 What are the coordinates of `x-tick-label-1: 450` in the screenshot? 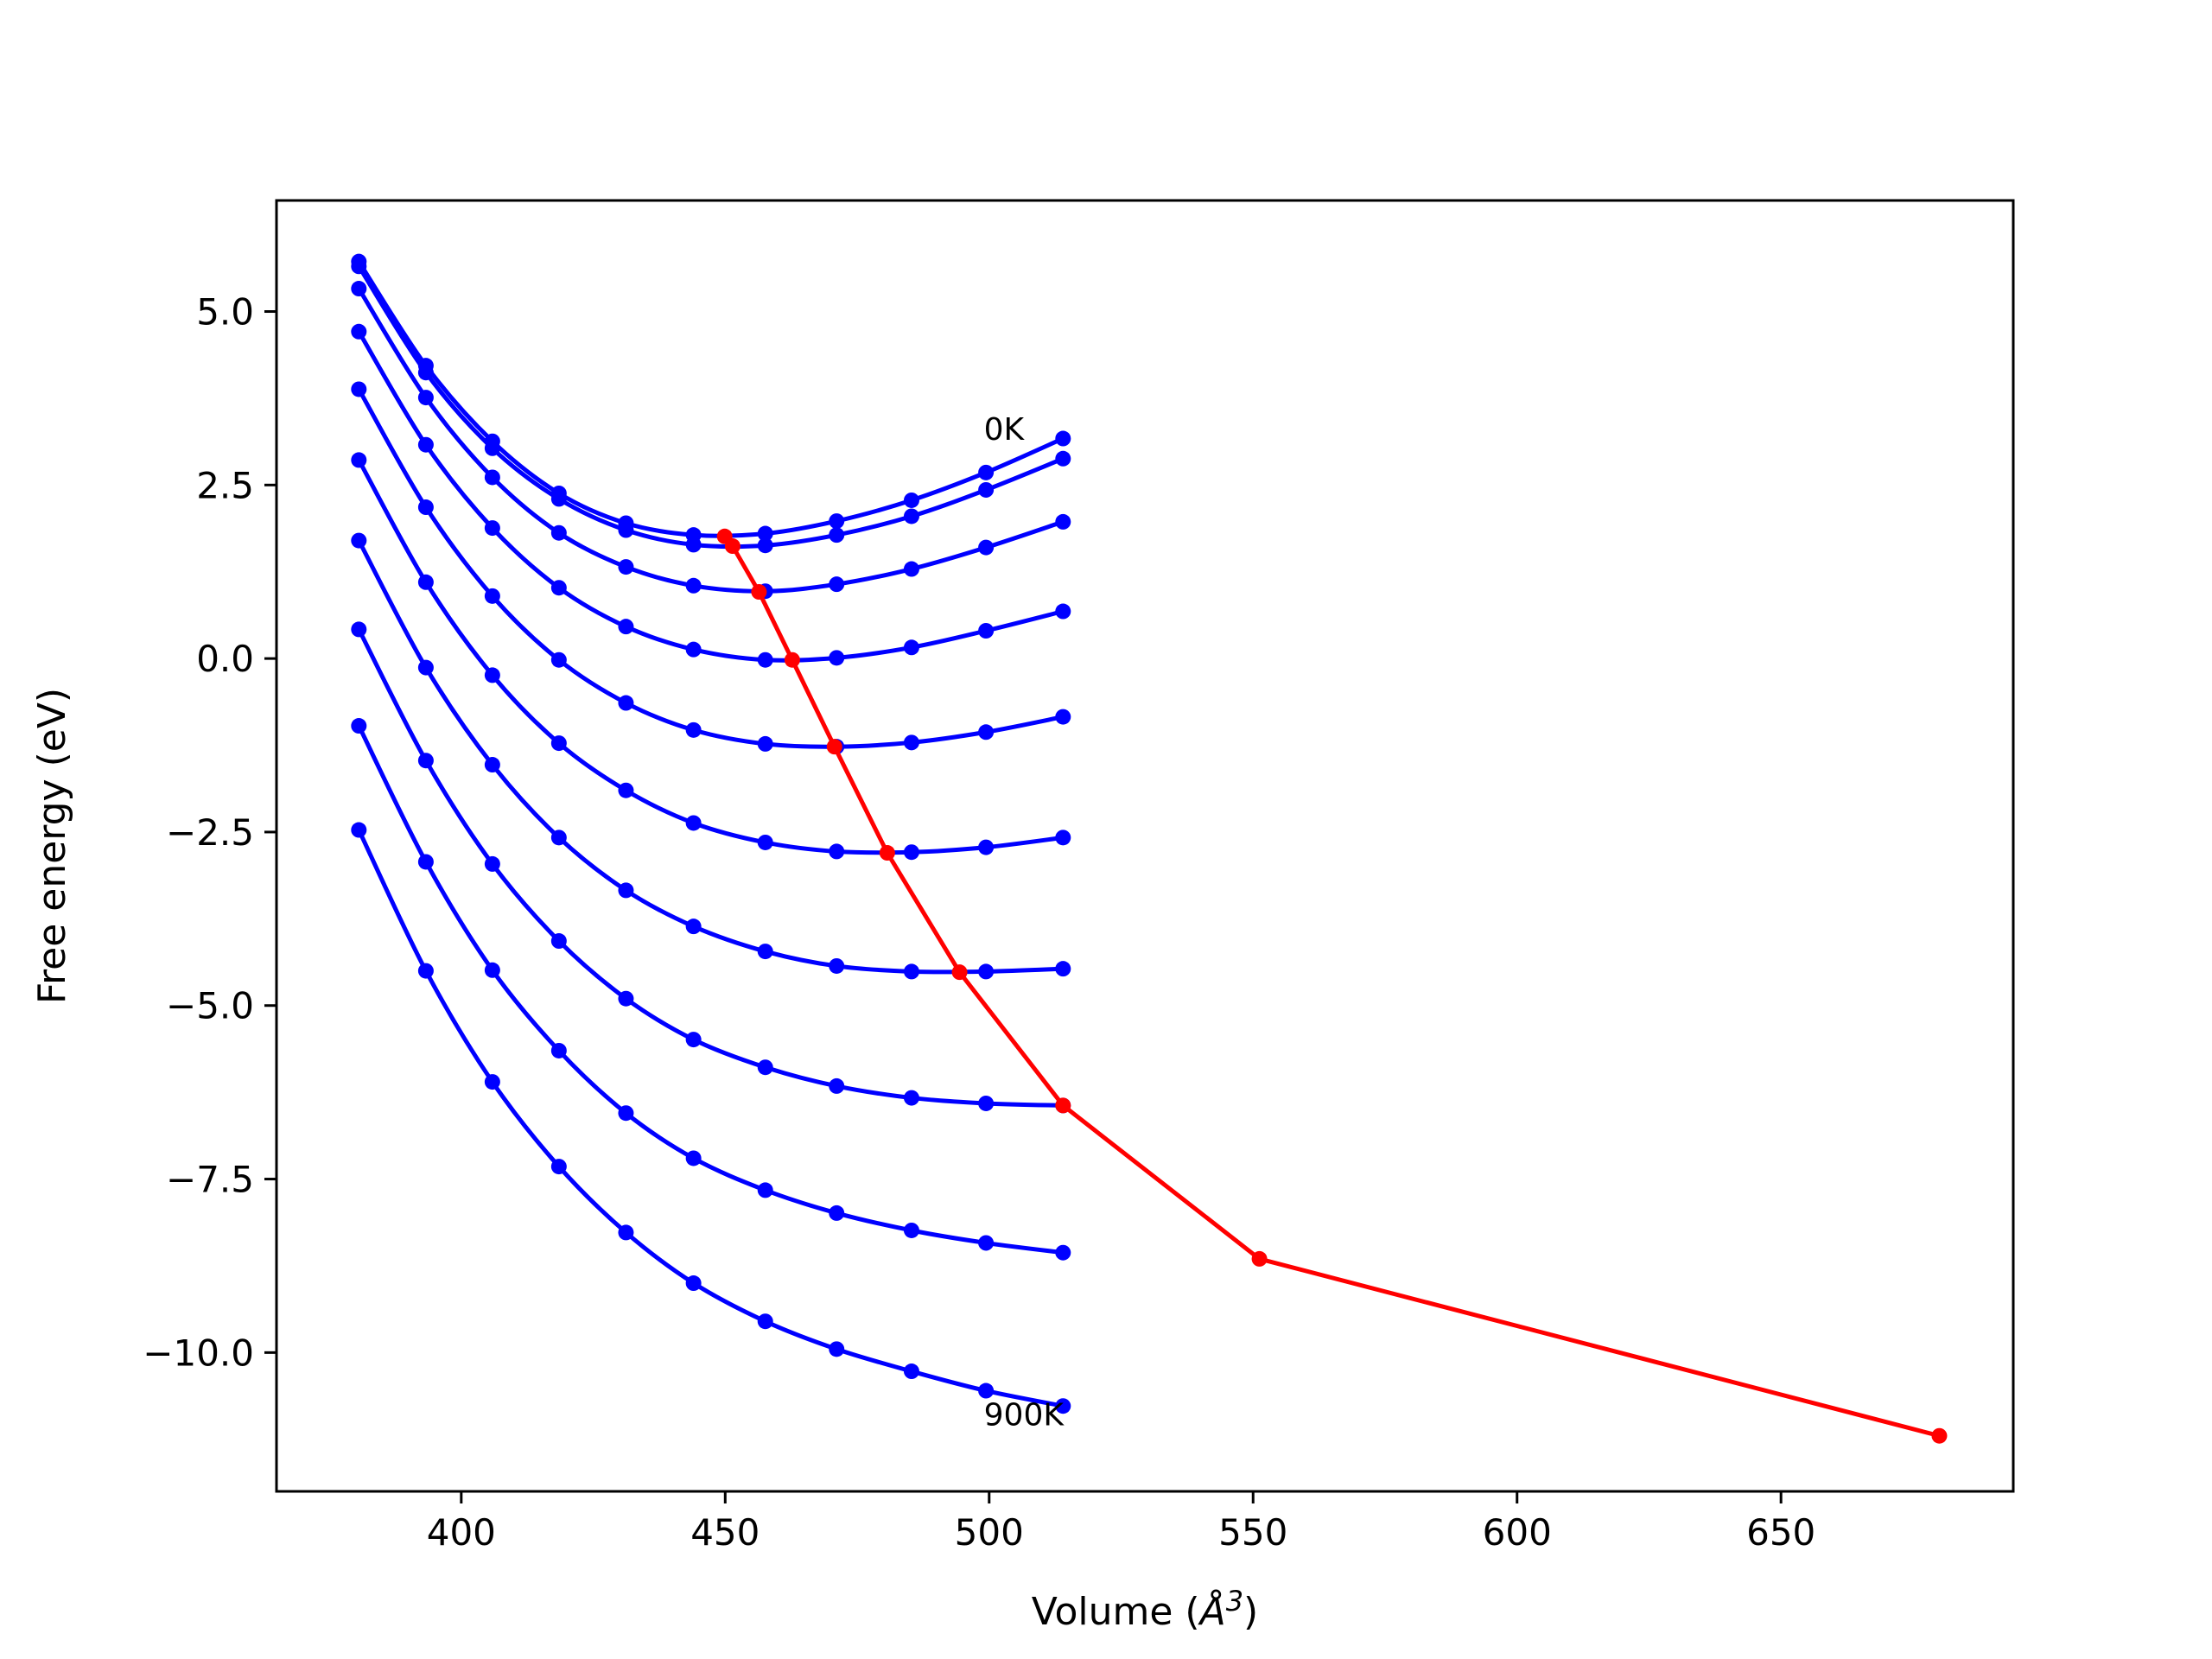 It's located at (725, 1532).